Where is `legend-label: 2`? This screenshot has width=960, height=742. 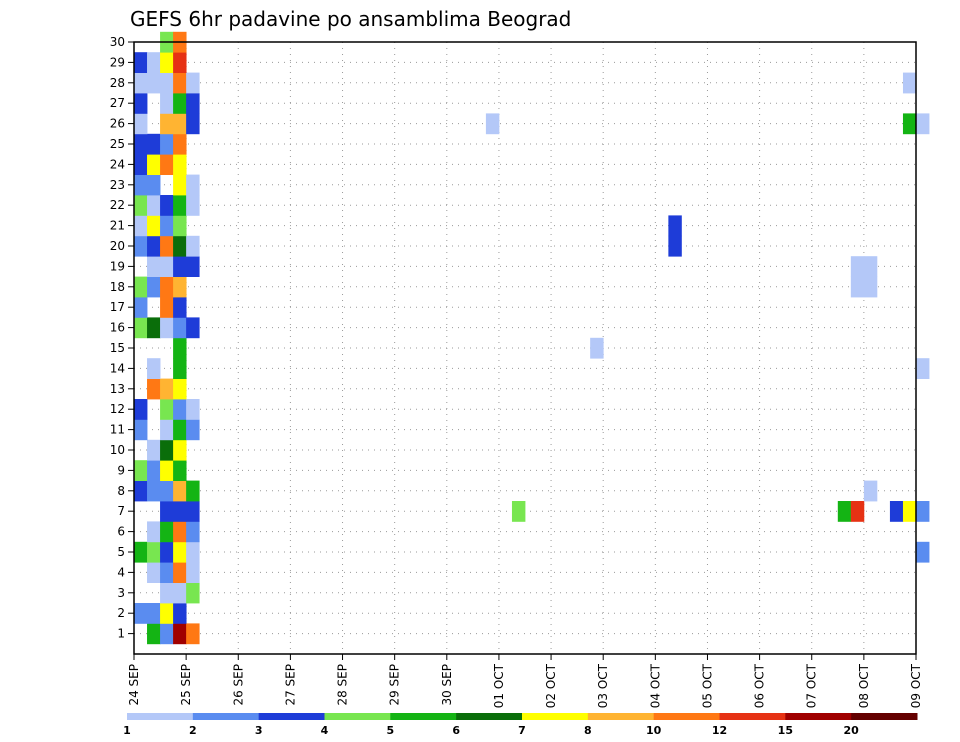
legend-label: 2 is located at coordinates (193, 730).